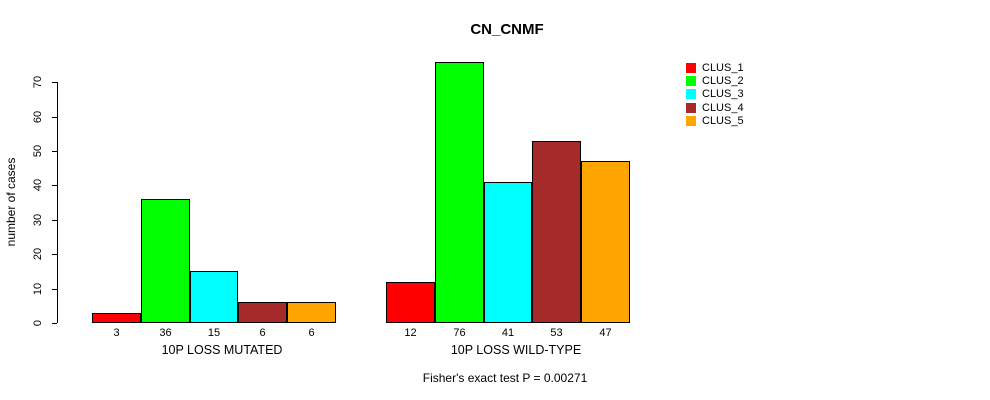  Describe the element at coordinates (214, 297) in the screenshot. I see `bar-clus_3-group1` at that location.